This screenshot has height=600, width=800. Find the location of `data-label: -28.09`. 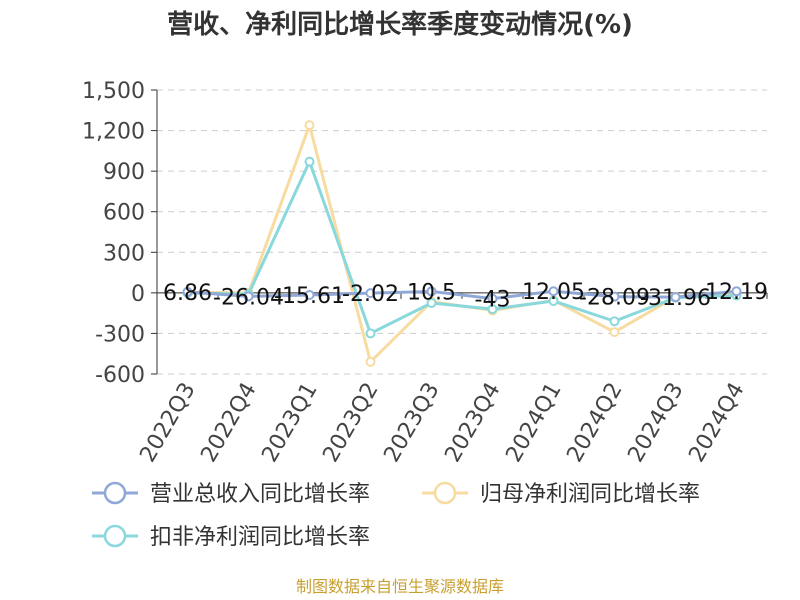

data-label: -28.09 is located at coordinates (614, 298).